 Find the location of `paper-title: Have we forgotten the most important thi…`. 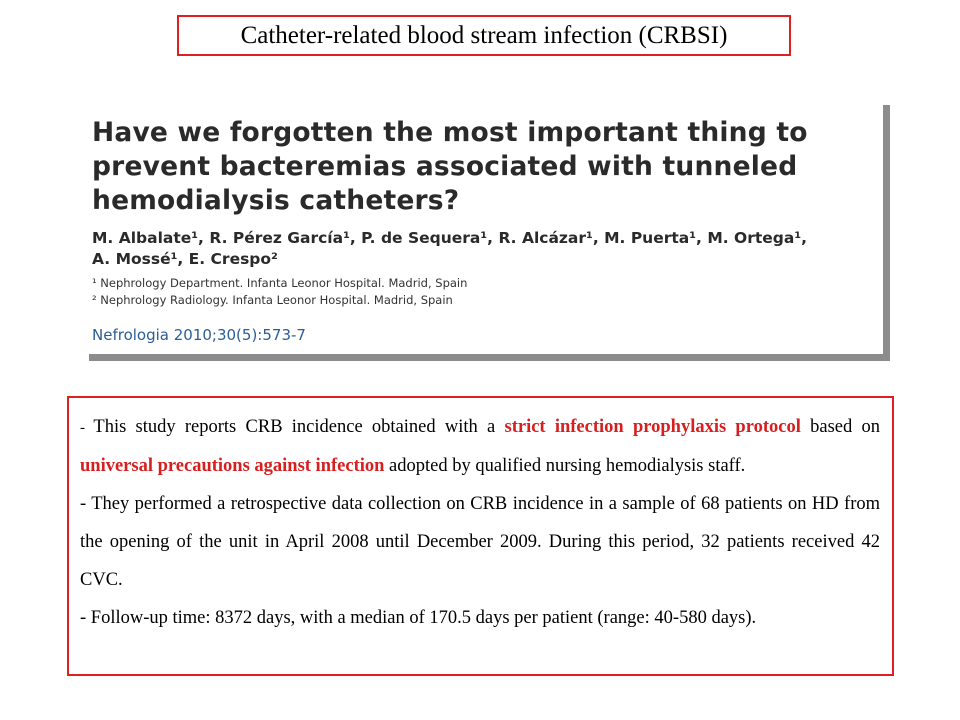

paper-title: Have we forgotten the most important thi… is located at coordinates (450, 166).